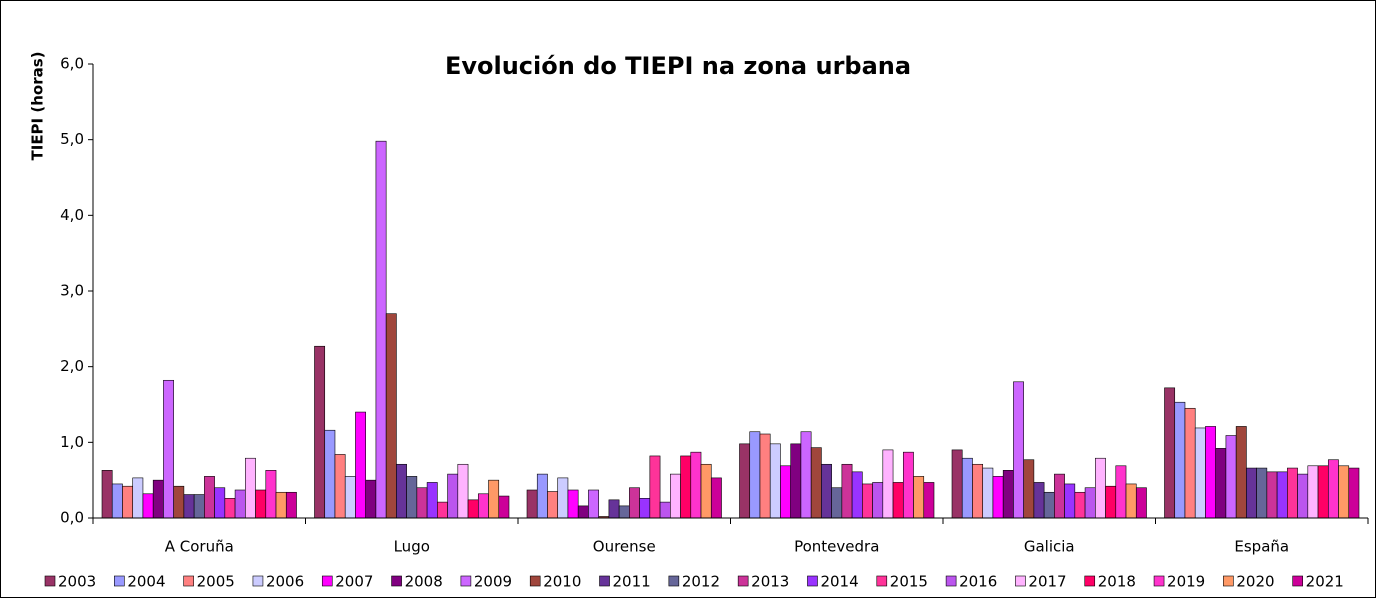  What do you see at coordinates (77, 582) in the screenshot?
I see `legend-label: 2003` at bounding box center [77, 582].